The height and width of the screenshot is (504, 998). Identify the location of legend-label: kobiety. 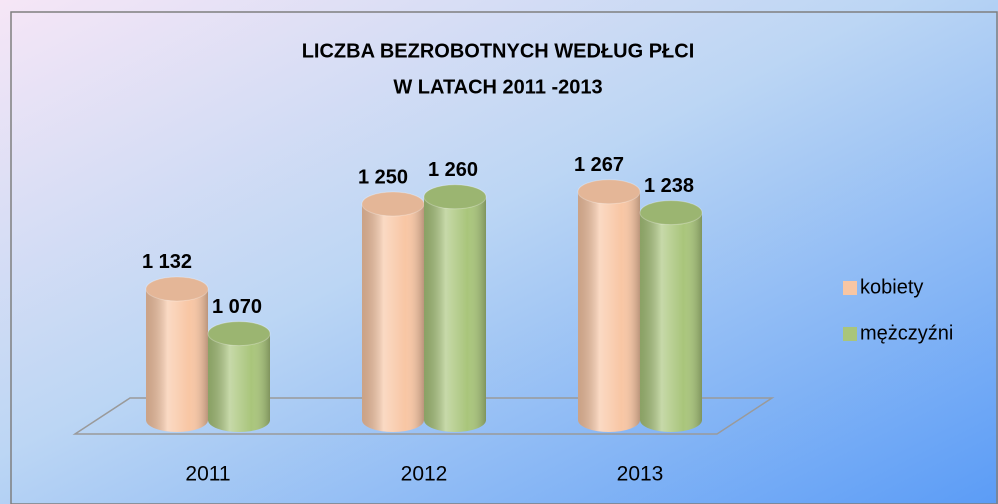
(891, 287).